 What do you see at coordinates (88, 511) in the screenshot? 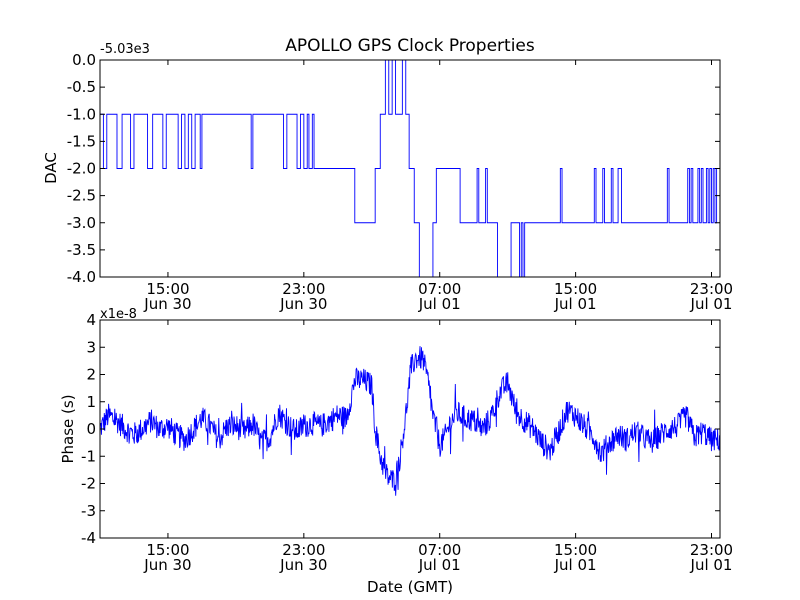
I see `y-tick-label: -3` at bounding box center [88, 511].